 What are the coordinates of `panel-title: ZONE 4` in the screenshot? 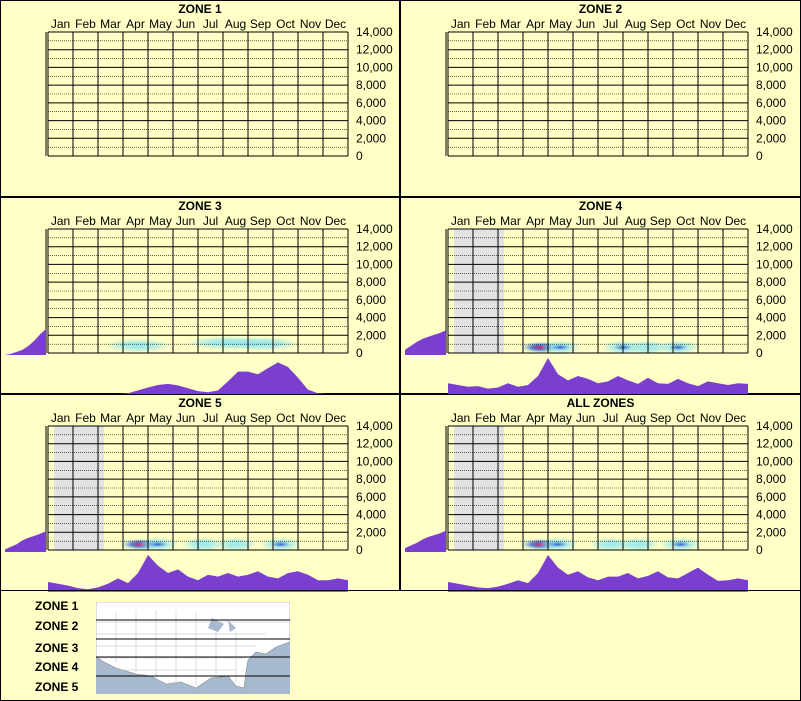 It's located at (600, 206).